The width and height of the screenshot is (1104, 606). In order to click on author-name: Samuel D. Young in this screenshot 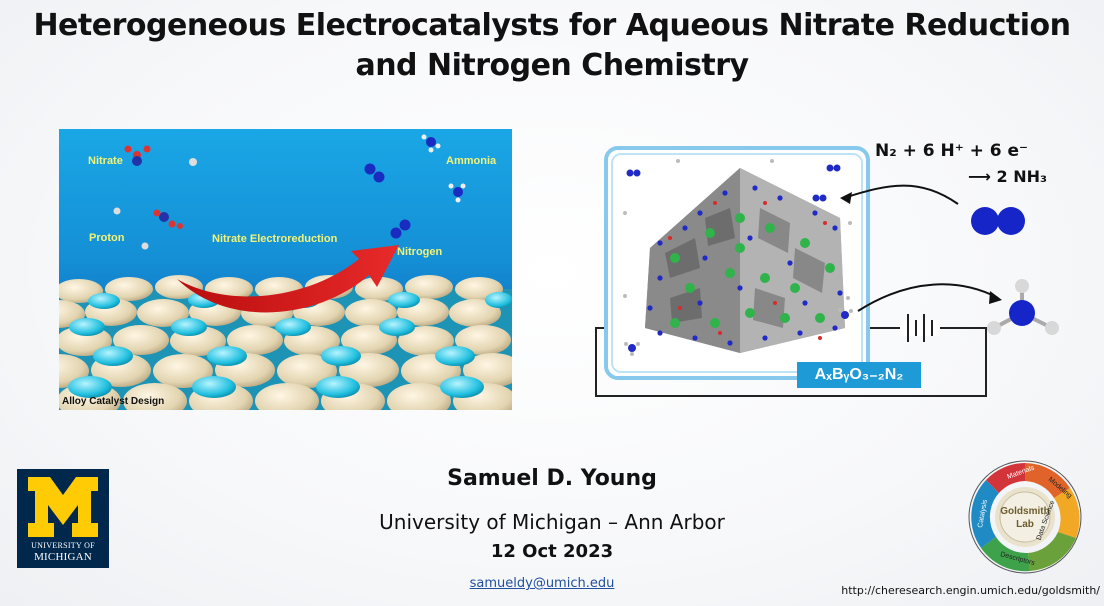, I will do `click(552, 478)`.